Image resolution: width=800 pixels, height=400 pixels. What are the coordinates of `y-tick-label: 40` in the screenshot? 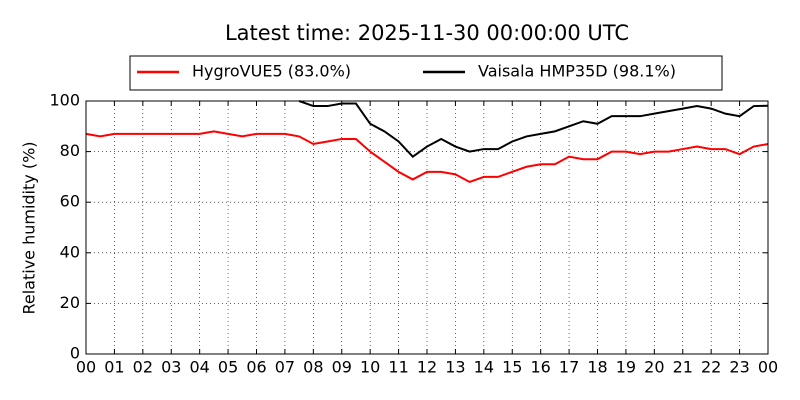 It's located at (70, 251).